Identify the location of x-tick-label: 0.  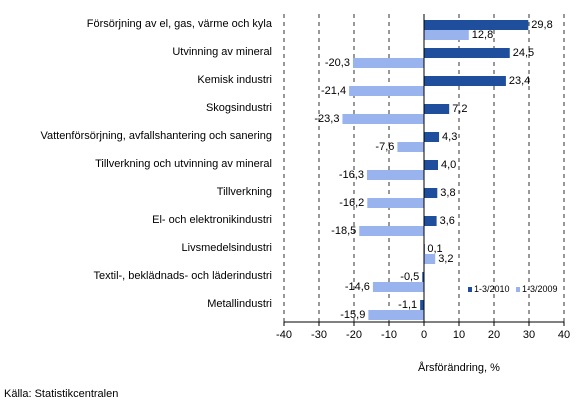
(424, 335).